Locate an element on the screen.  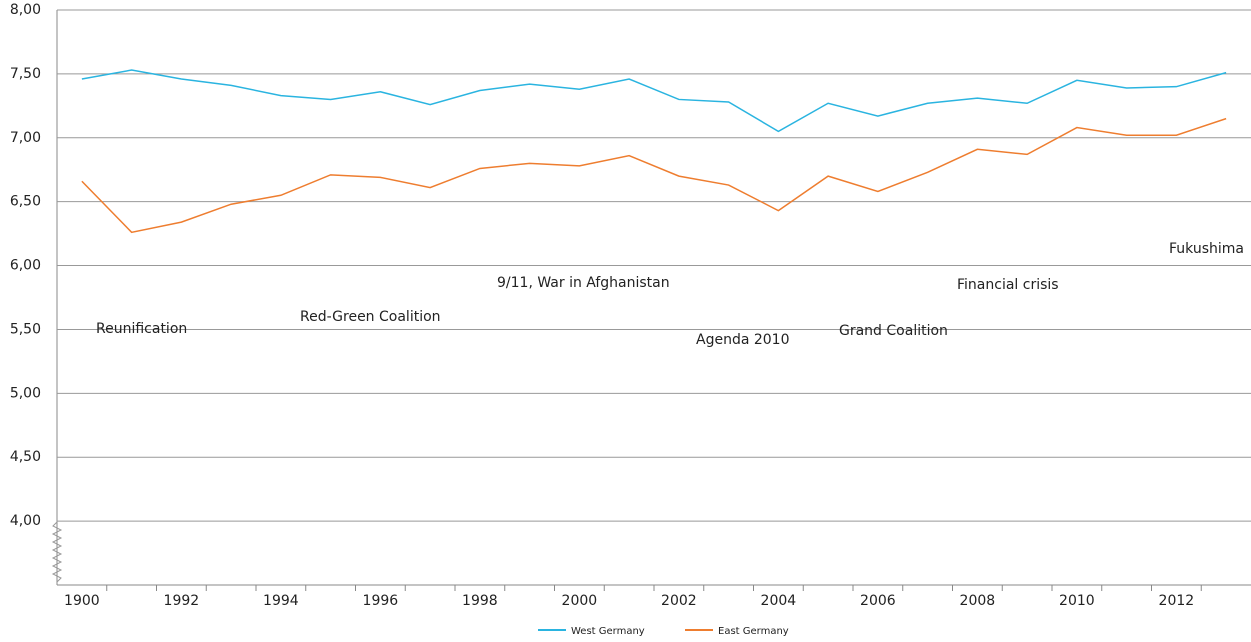
x-tick-label: 2006 is located at coordinates (878, 601).